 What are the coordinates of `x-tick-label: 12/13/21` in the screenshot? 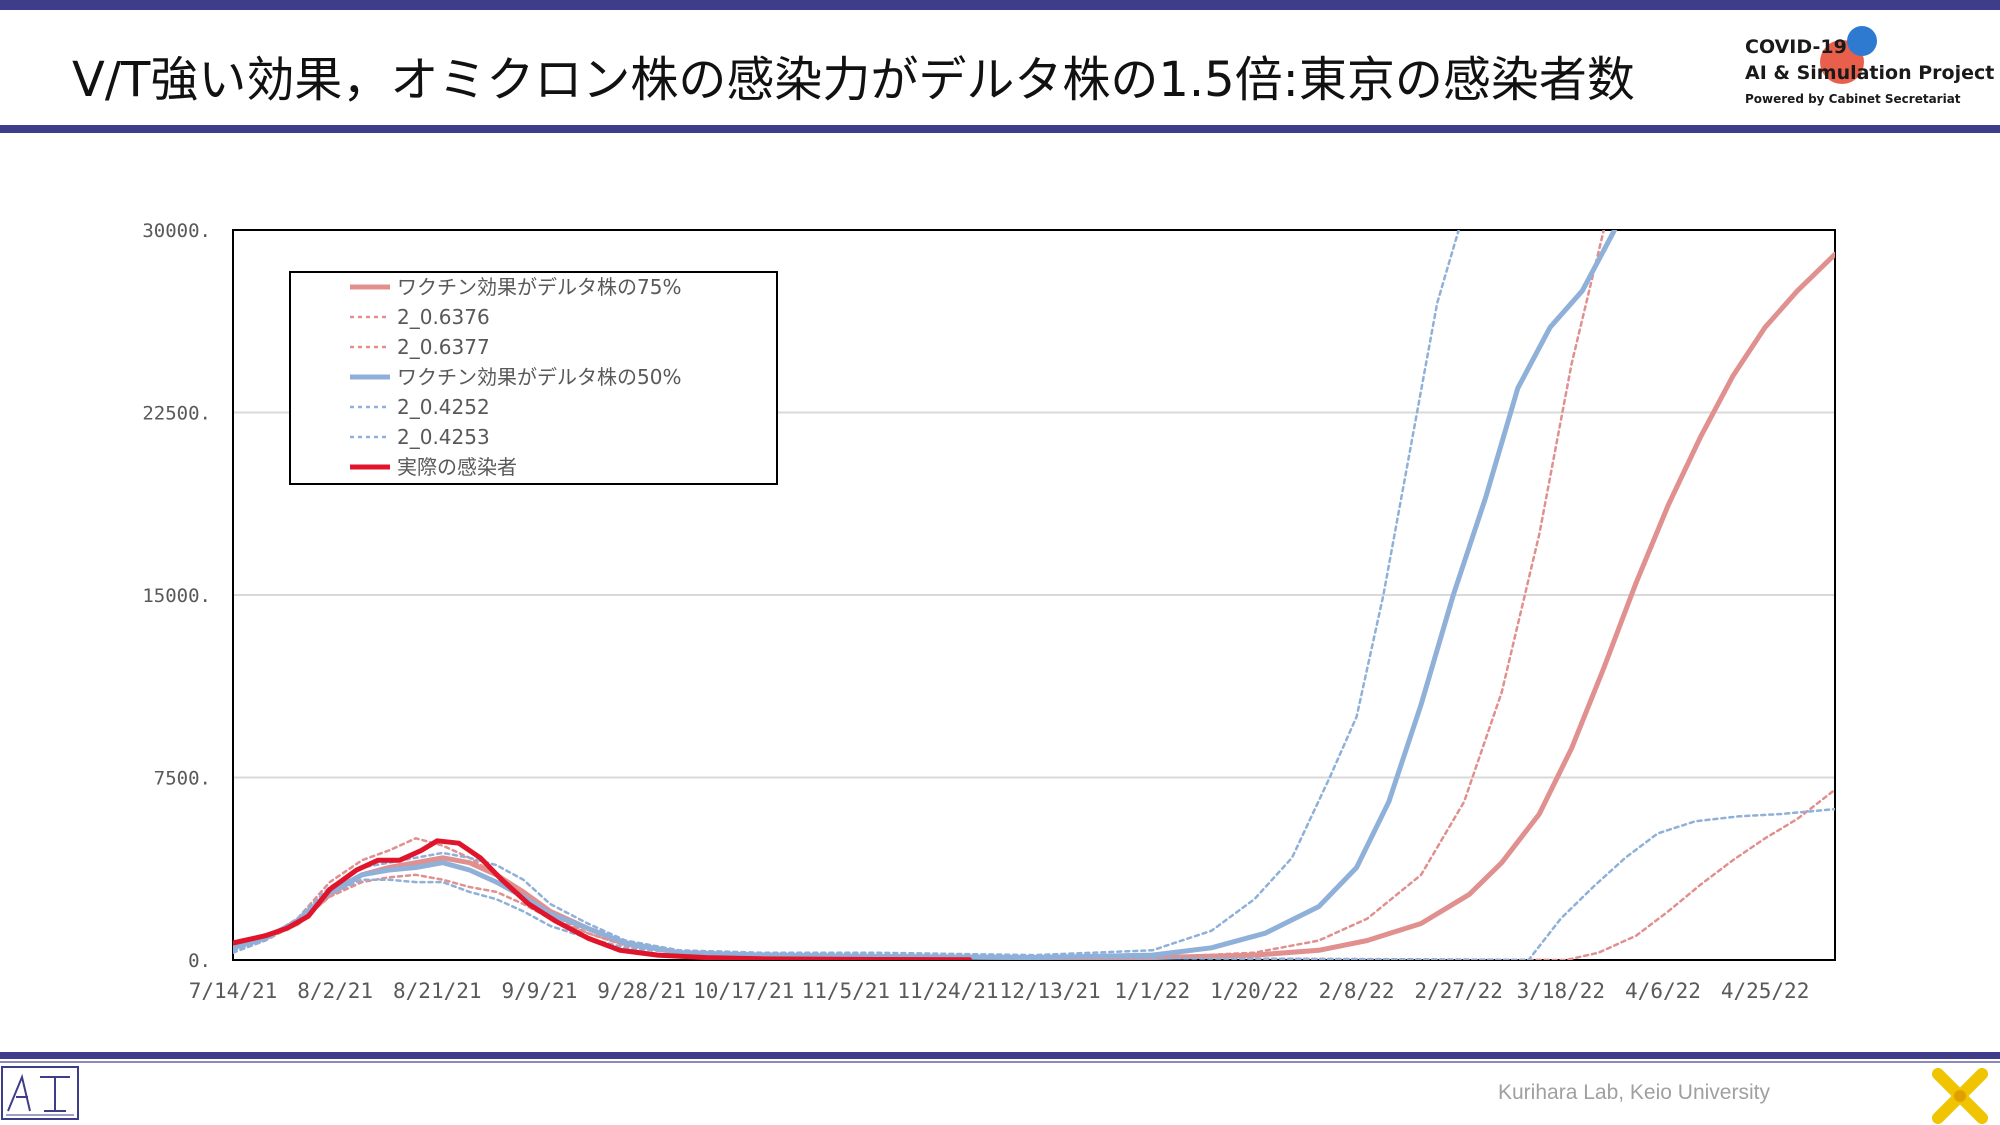 It's located at (1050, 991).